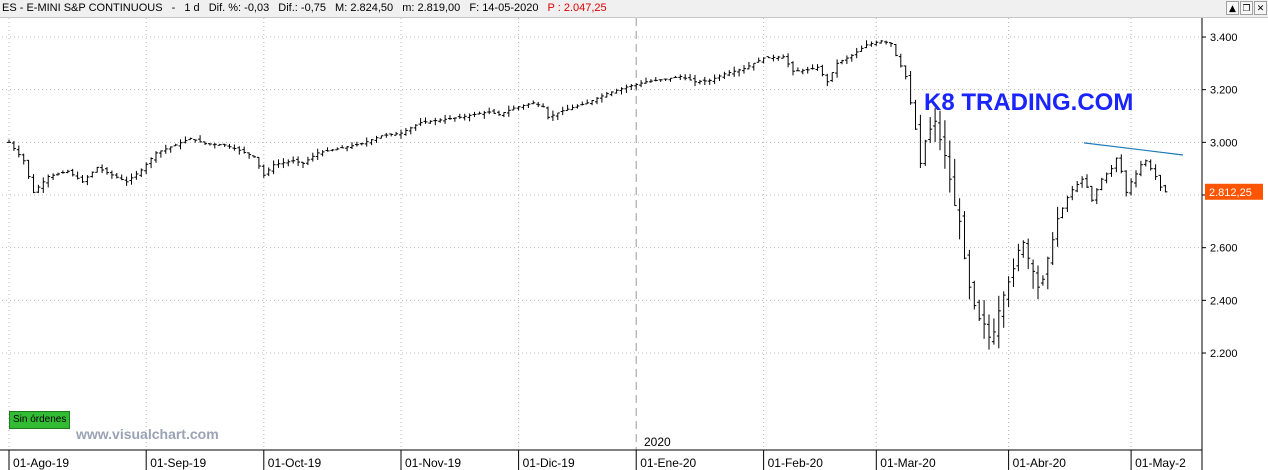 The height and width of the screenshot is (470, 1268). What do you see at coordinates (1260, 8) in the screenshot?
I see `close-button: ✕` at bounding box center [1260, 8].